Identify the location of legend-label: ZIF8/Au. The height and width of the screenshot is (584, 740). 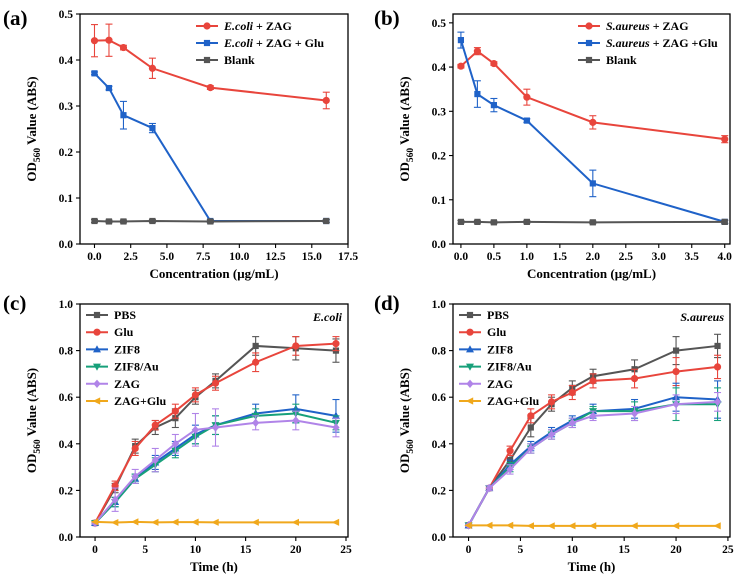
(136, 367).